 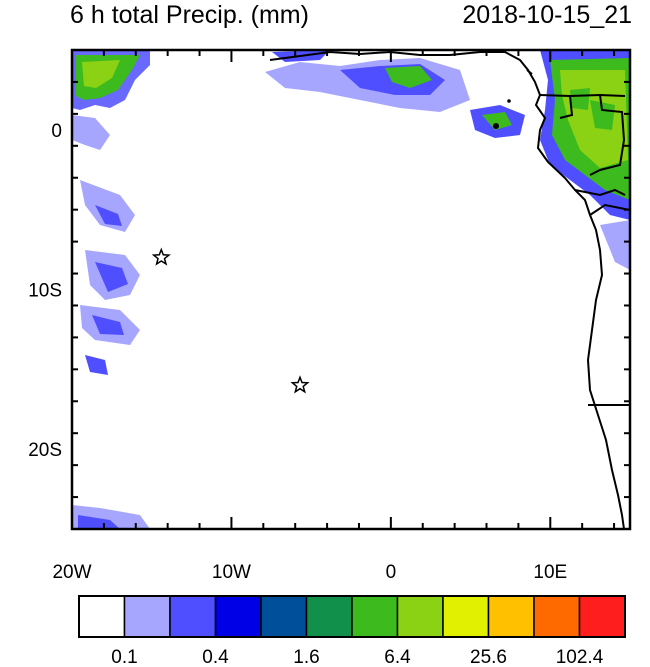 What do you see at coordinates (45, 450) in the screenshot?
I see `lat-tick-label: 20S` at bounding box center [45, 450].